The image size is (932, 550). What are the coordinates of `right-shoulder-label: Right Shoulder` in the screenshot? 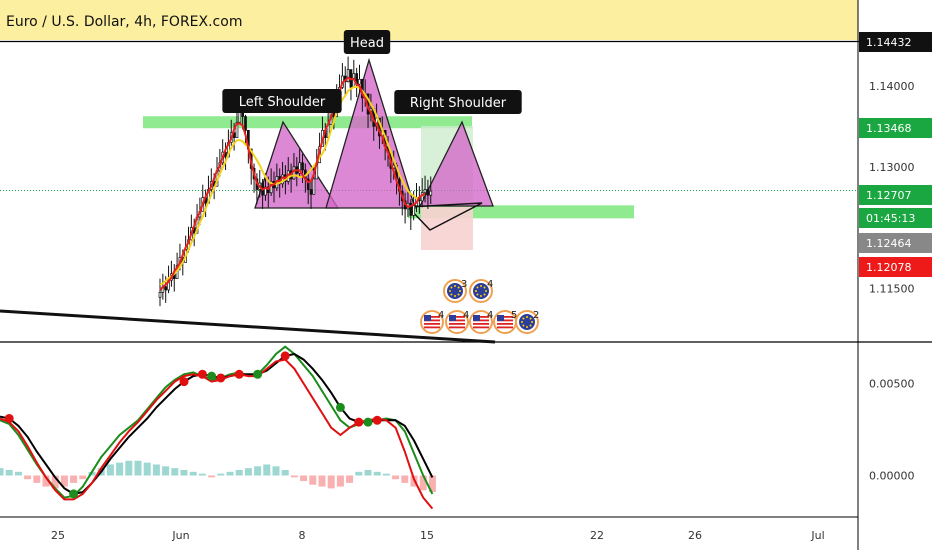 It's located at (458, 102).